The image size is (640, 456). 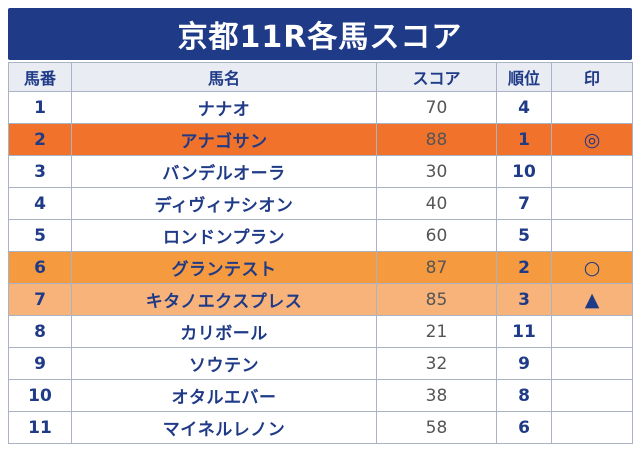 What do you see at coordinates (524, 299) in the screenshot?
I see `horse-rank: 3` at bounding box center [524, 299].